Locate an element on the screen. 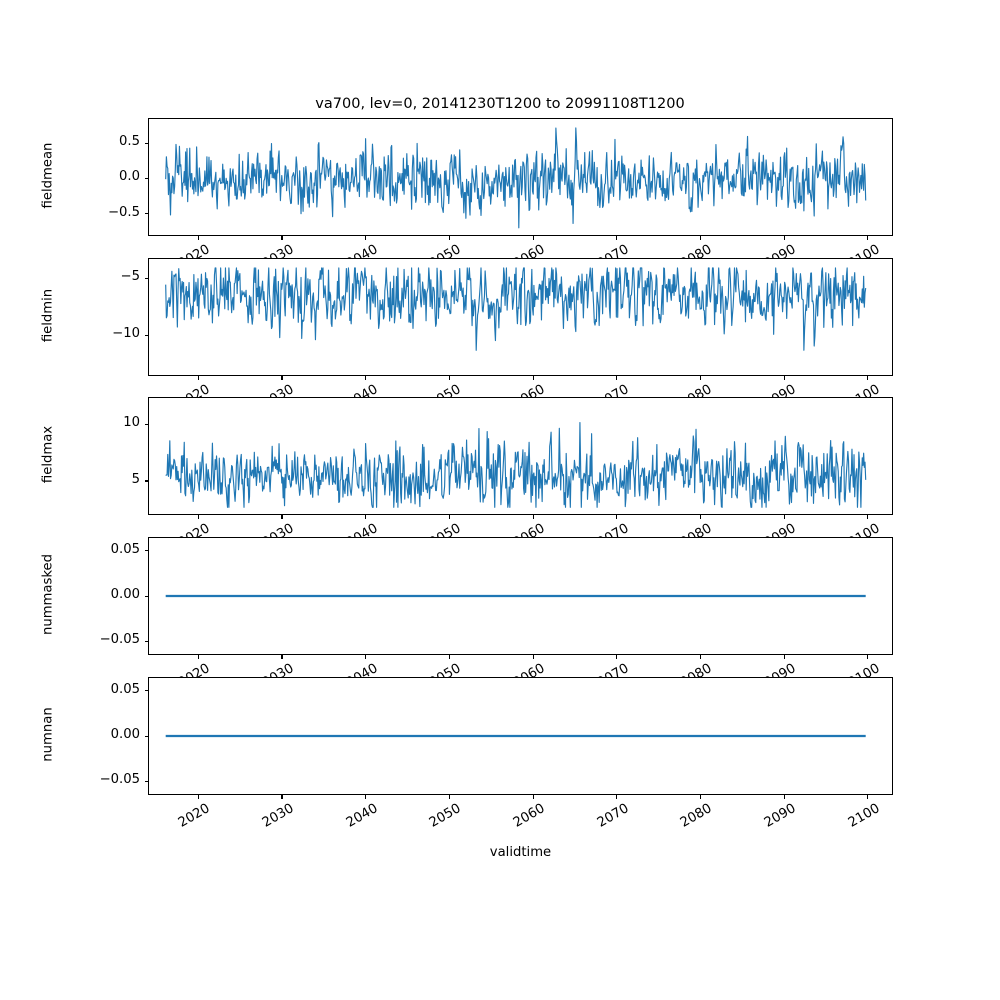 The height and width of the screenshot is (1000, 1000). subplot-numnan is located at coordinates (520, 736).